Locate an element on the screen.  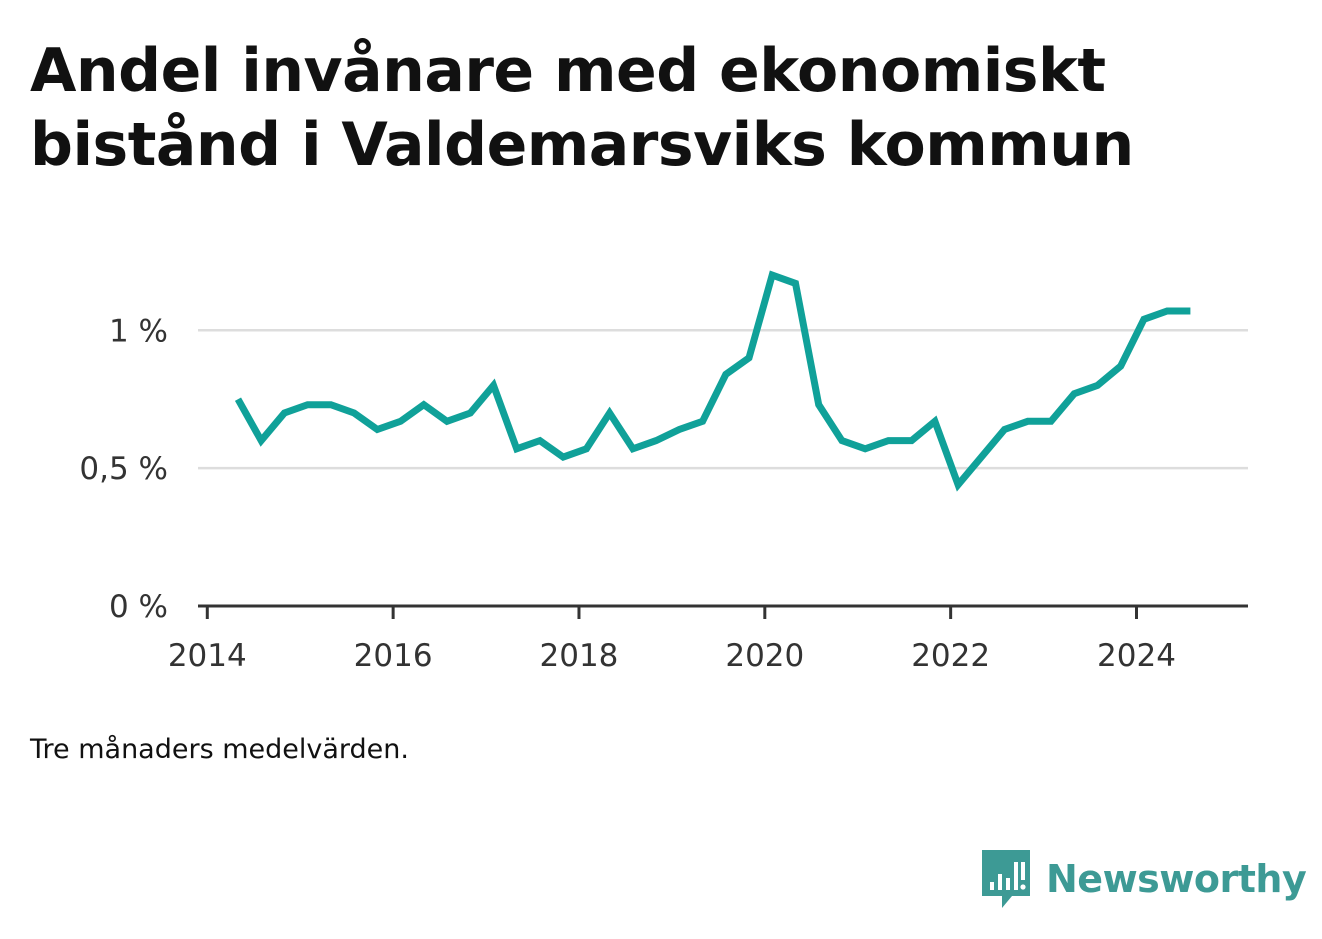
y-tick-label: 0,5 % is located at coordinates (123, 469).